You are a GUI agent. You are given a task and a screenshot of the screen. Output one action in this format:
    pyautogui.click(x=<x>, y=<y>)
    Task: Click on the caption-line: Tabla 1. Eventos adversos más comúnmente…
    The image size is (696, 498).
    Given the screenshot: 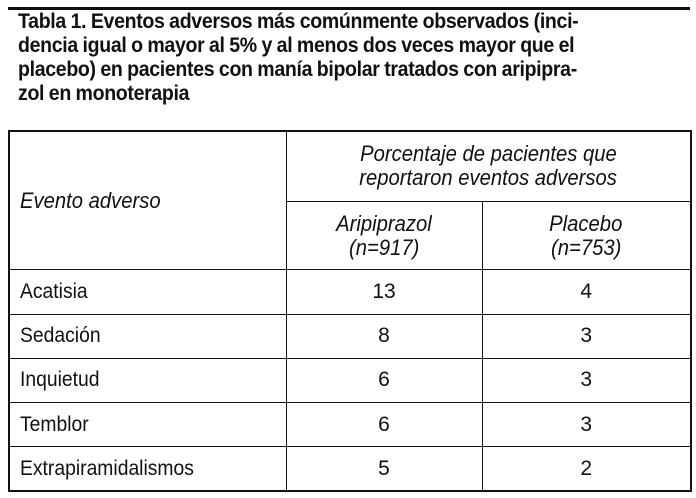 What is the action you would take?
    pyautogui.click(x=298, y=21)
    